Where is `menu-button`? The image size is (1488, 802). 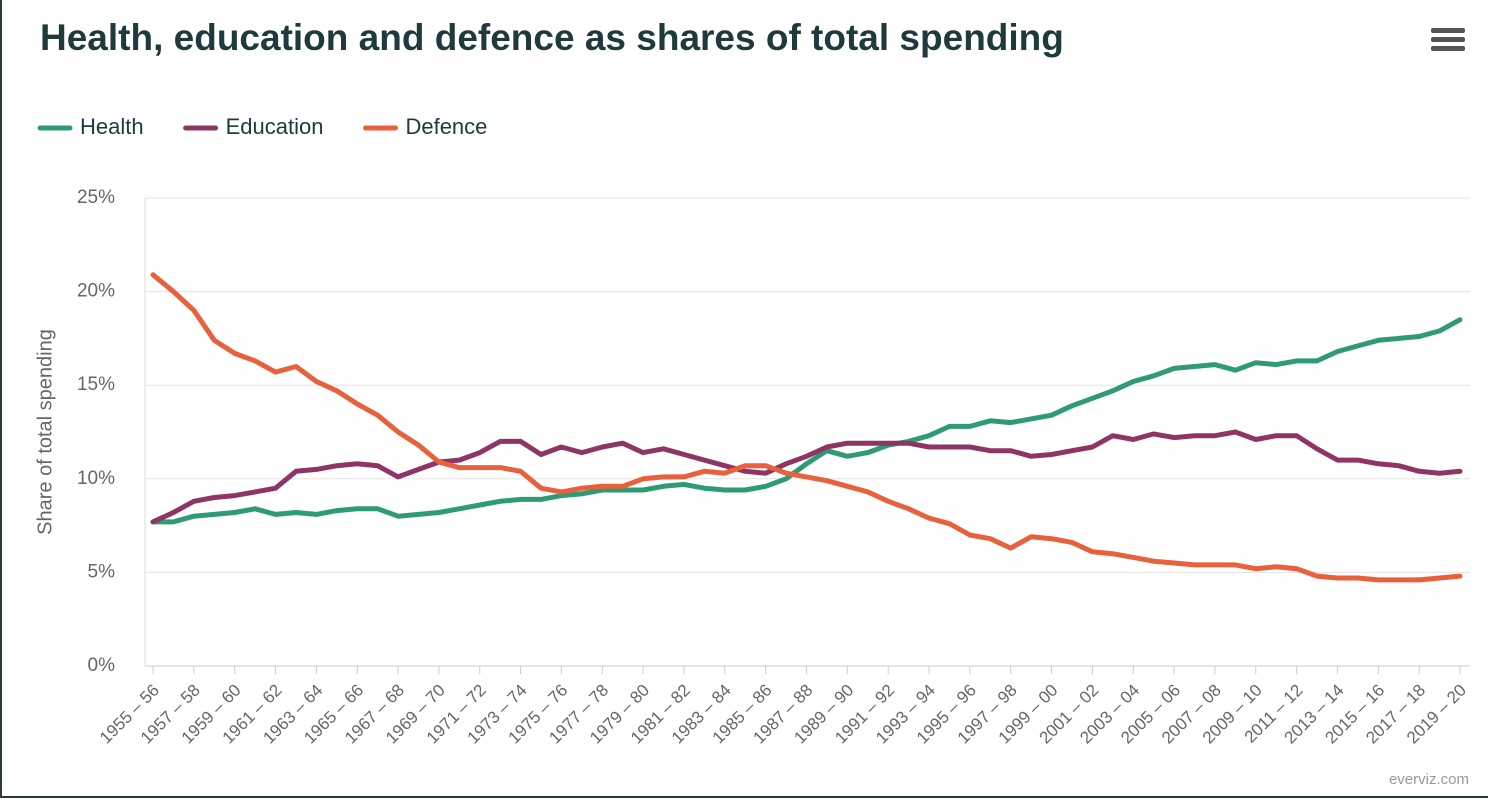 menu-button is located at coordinates (1448, 40).